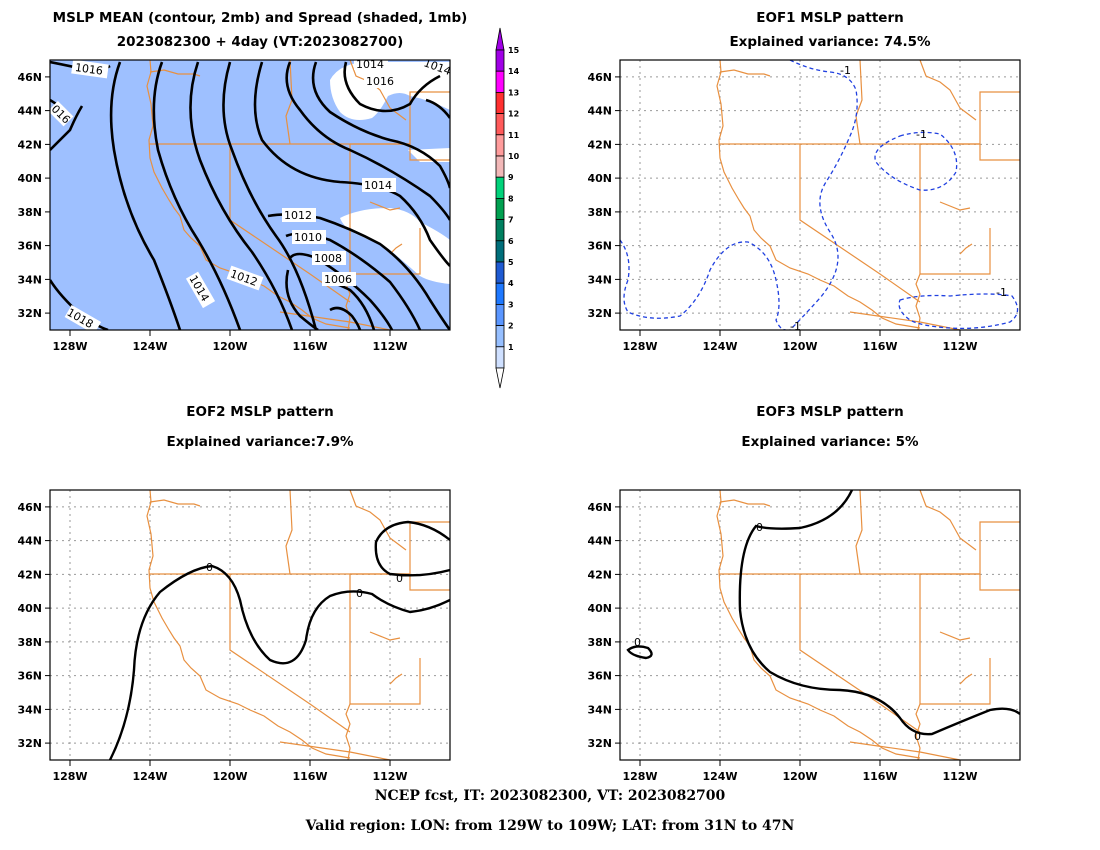 This screenshot has width=1100, height=850. I want to click on panel1-low-spread-area, so click(390, 91).